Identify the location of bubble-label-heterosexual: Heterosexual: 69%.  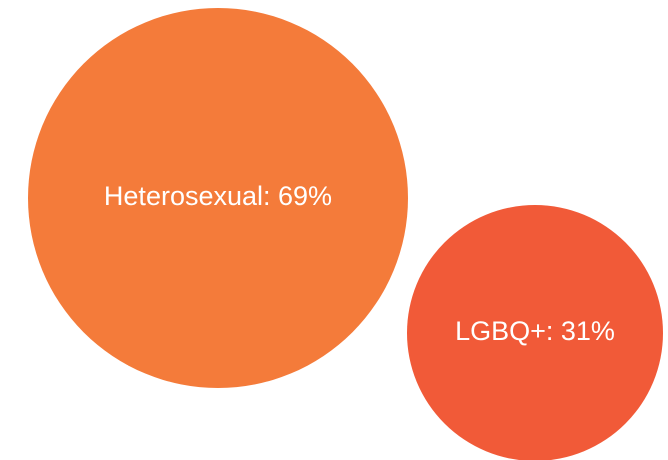
(218, 196).